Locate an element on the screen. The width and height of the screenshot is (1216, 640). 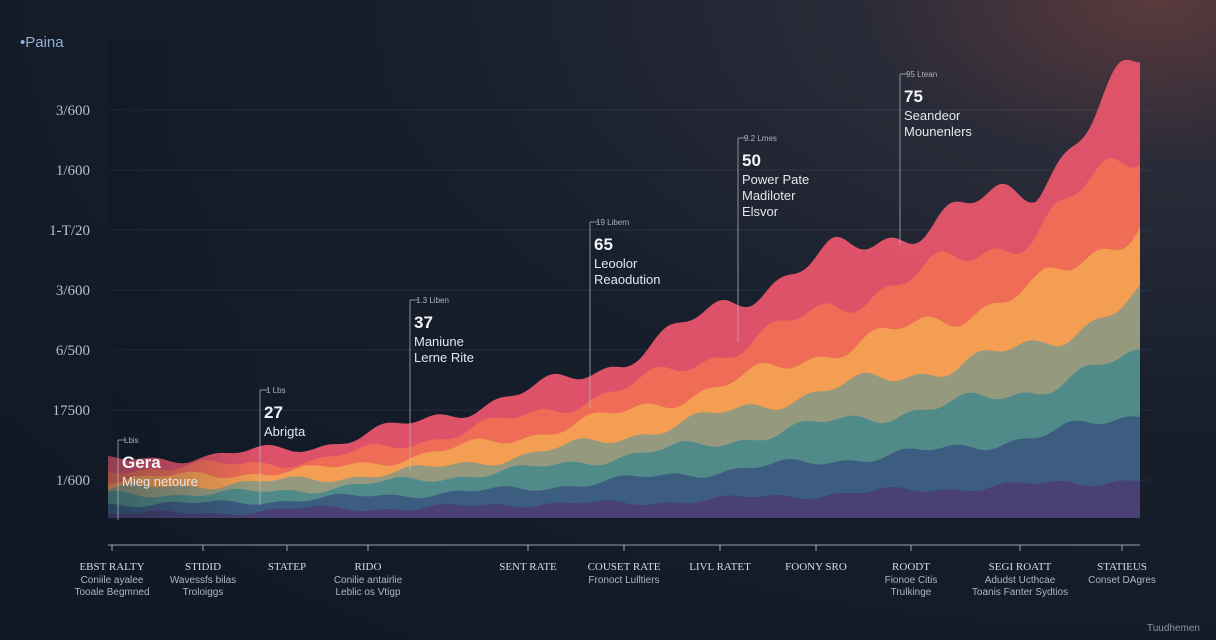
annotation-text: Lerne Rite is located at coordinates (444, 357).